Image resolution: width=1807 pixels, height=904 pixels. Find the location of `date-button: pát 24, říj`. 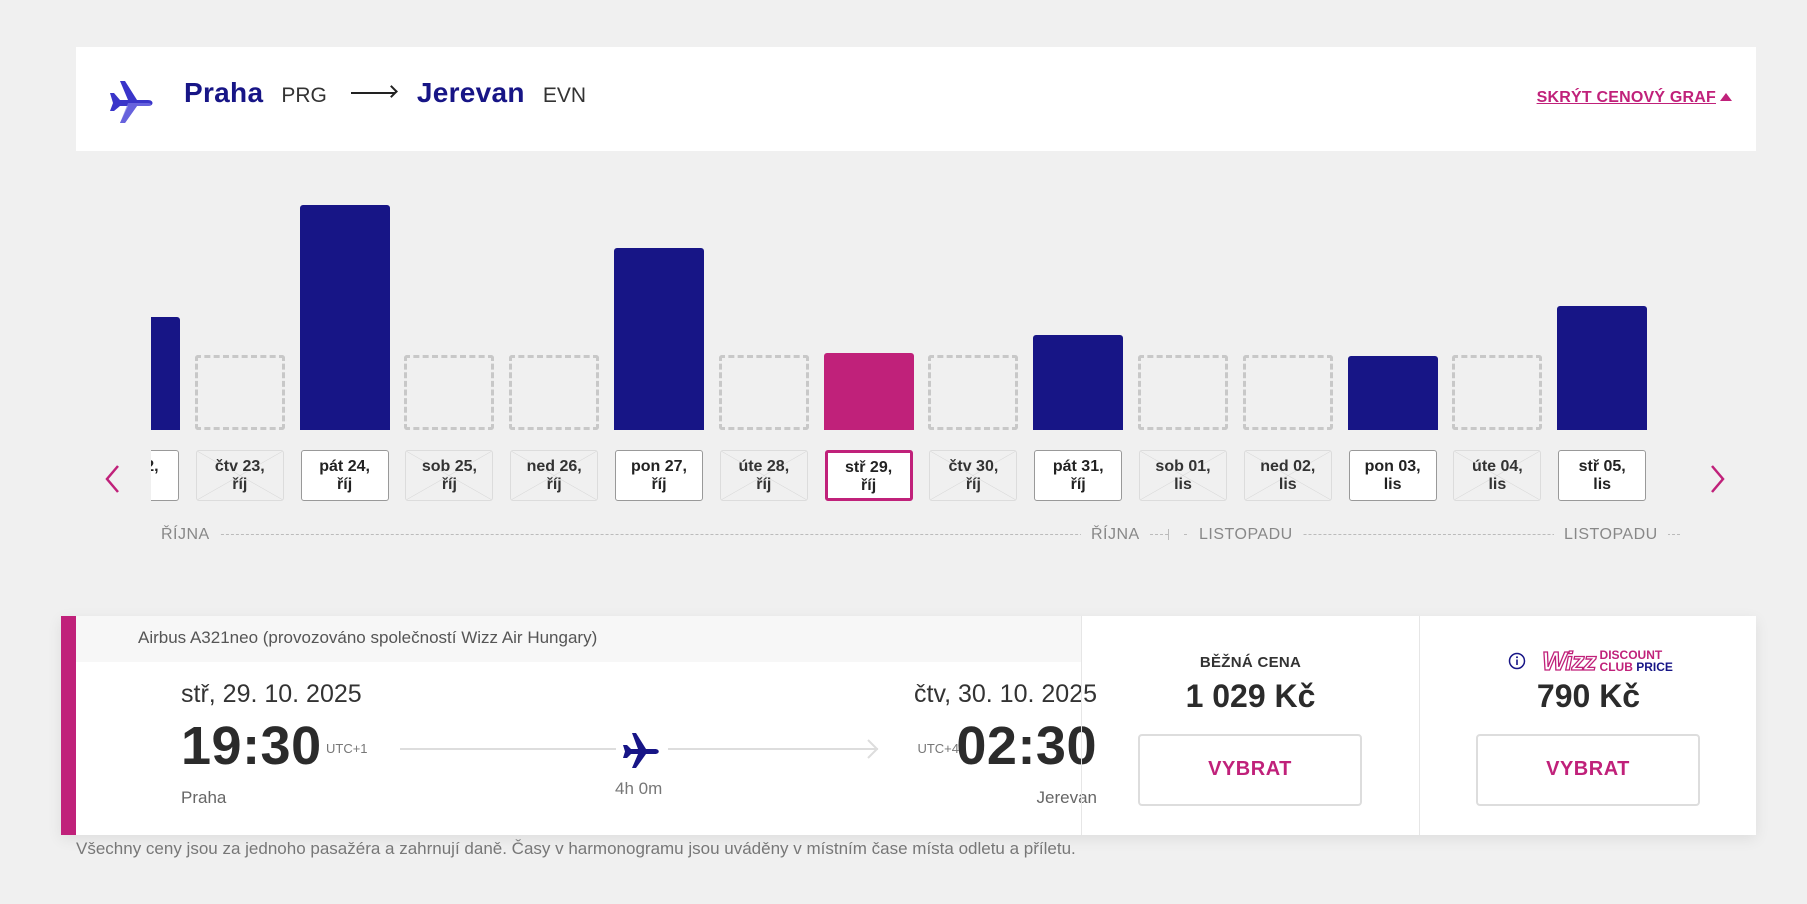

date-button: pát 24, říj is located at coordinates (344, 475).